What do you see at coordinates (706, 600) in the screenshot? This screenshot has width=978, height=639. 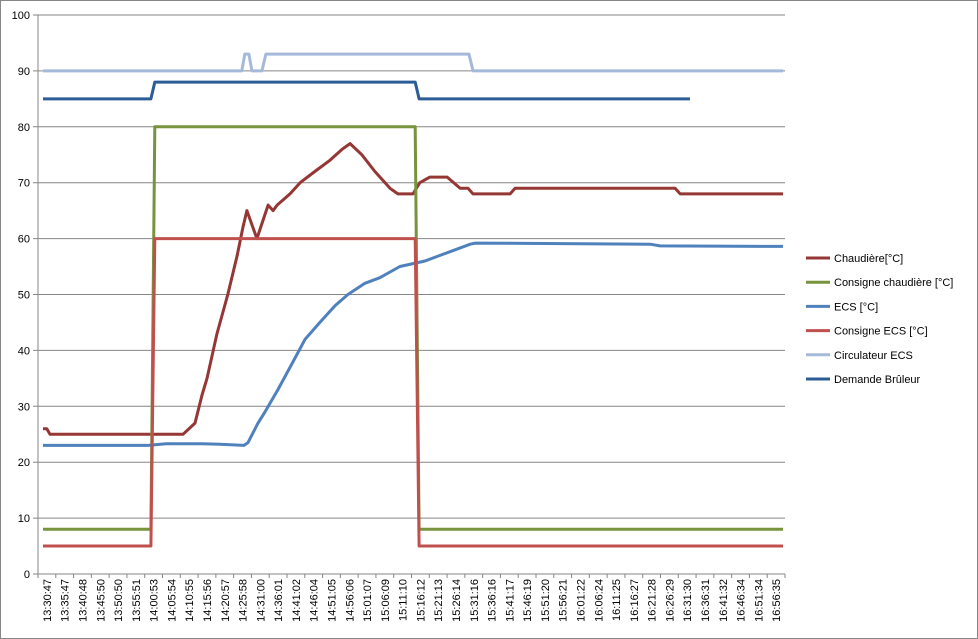 I see `x-tick-label: 16:36:31` at bounding box center [706, 600].